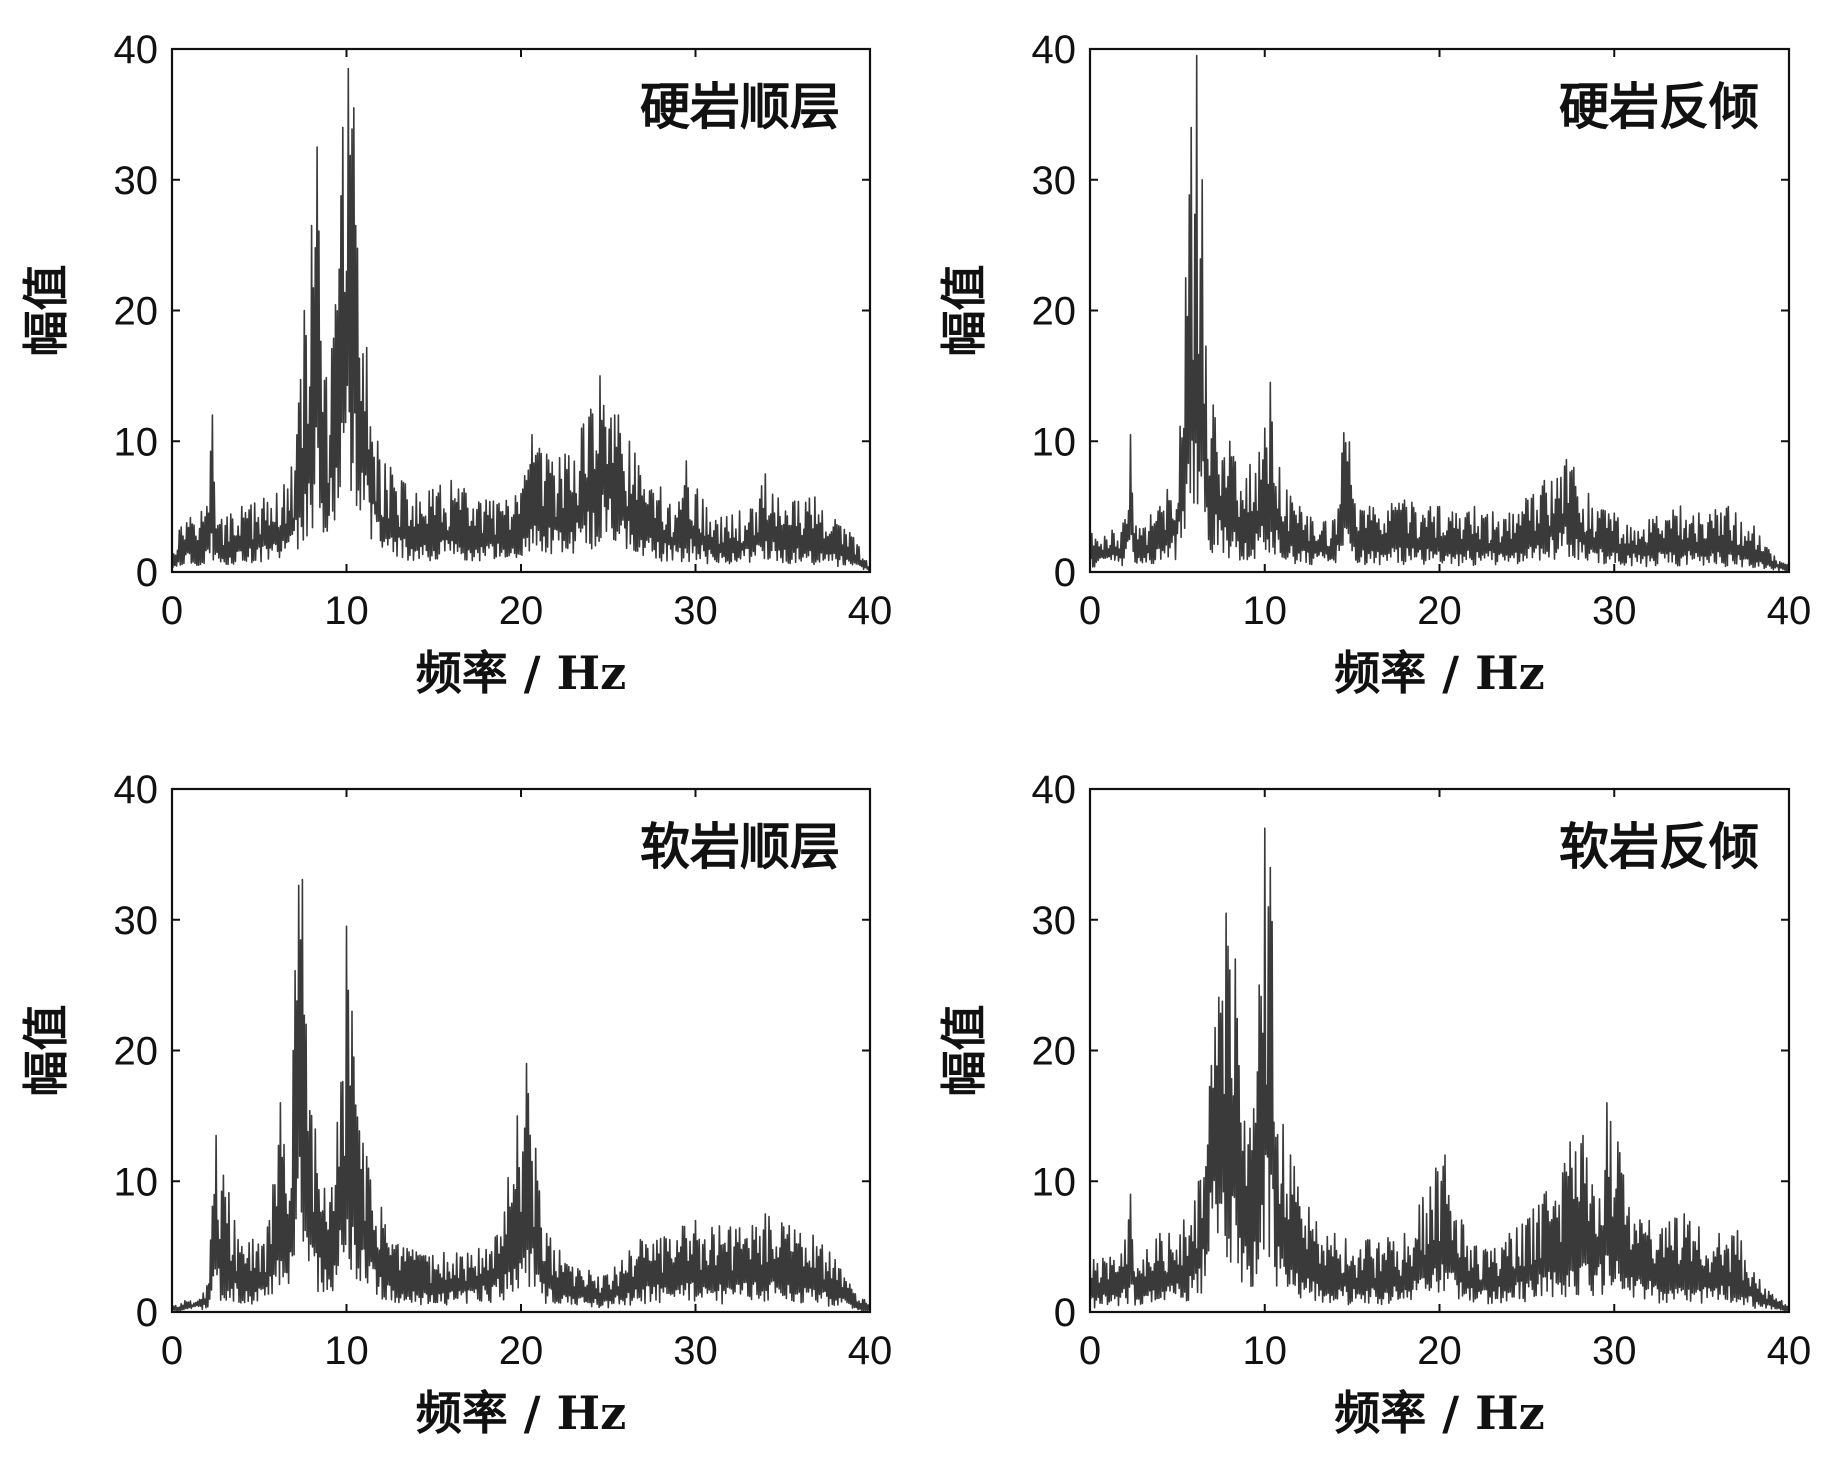 The height and width of the screenshot is (1471, 1833). Describe the element at coordinates (1659, 846) in the screenshot. I see `panel-title: 软岩反倾` at that location.